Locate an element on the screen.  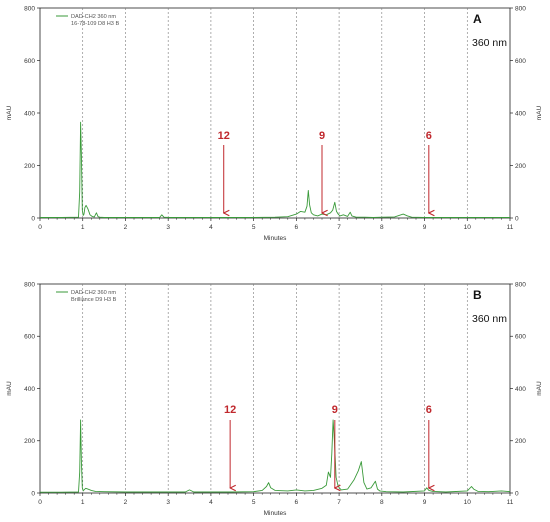
legend-entry: 16-78-109 D8 H3 B is located at coordinates (95, 24).